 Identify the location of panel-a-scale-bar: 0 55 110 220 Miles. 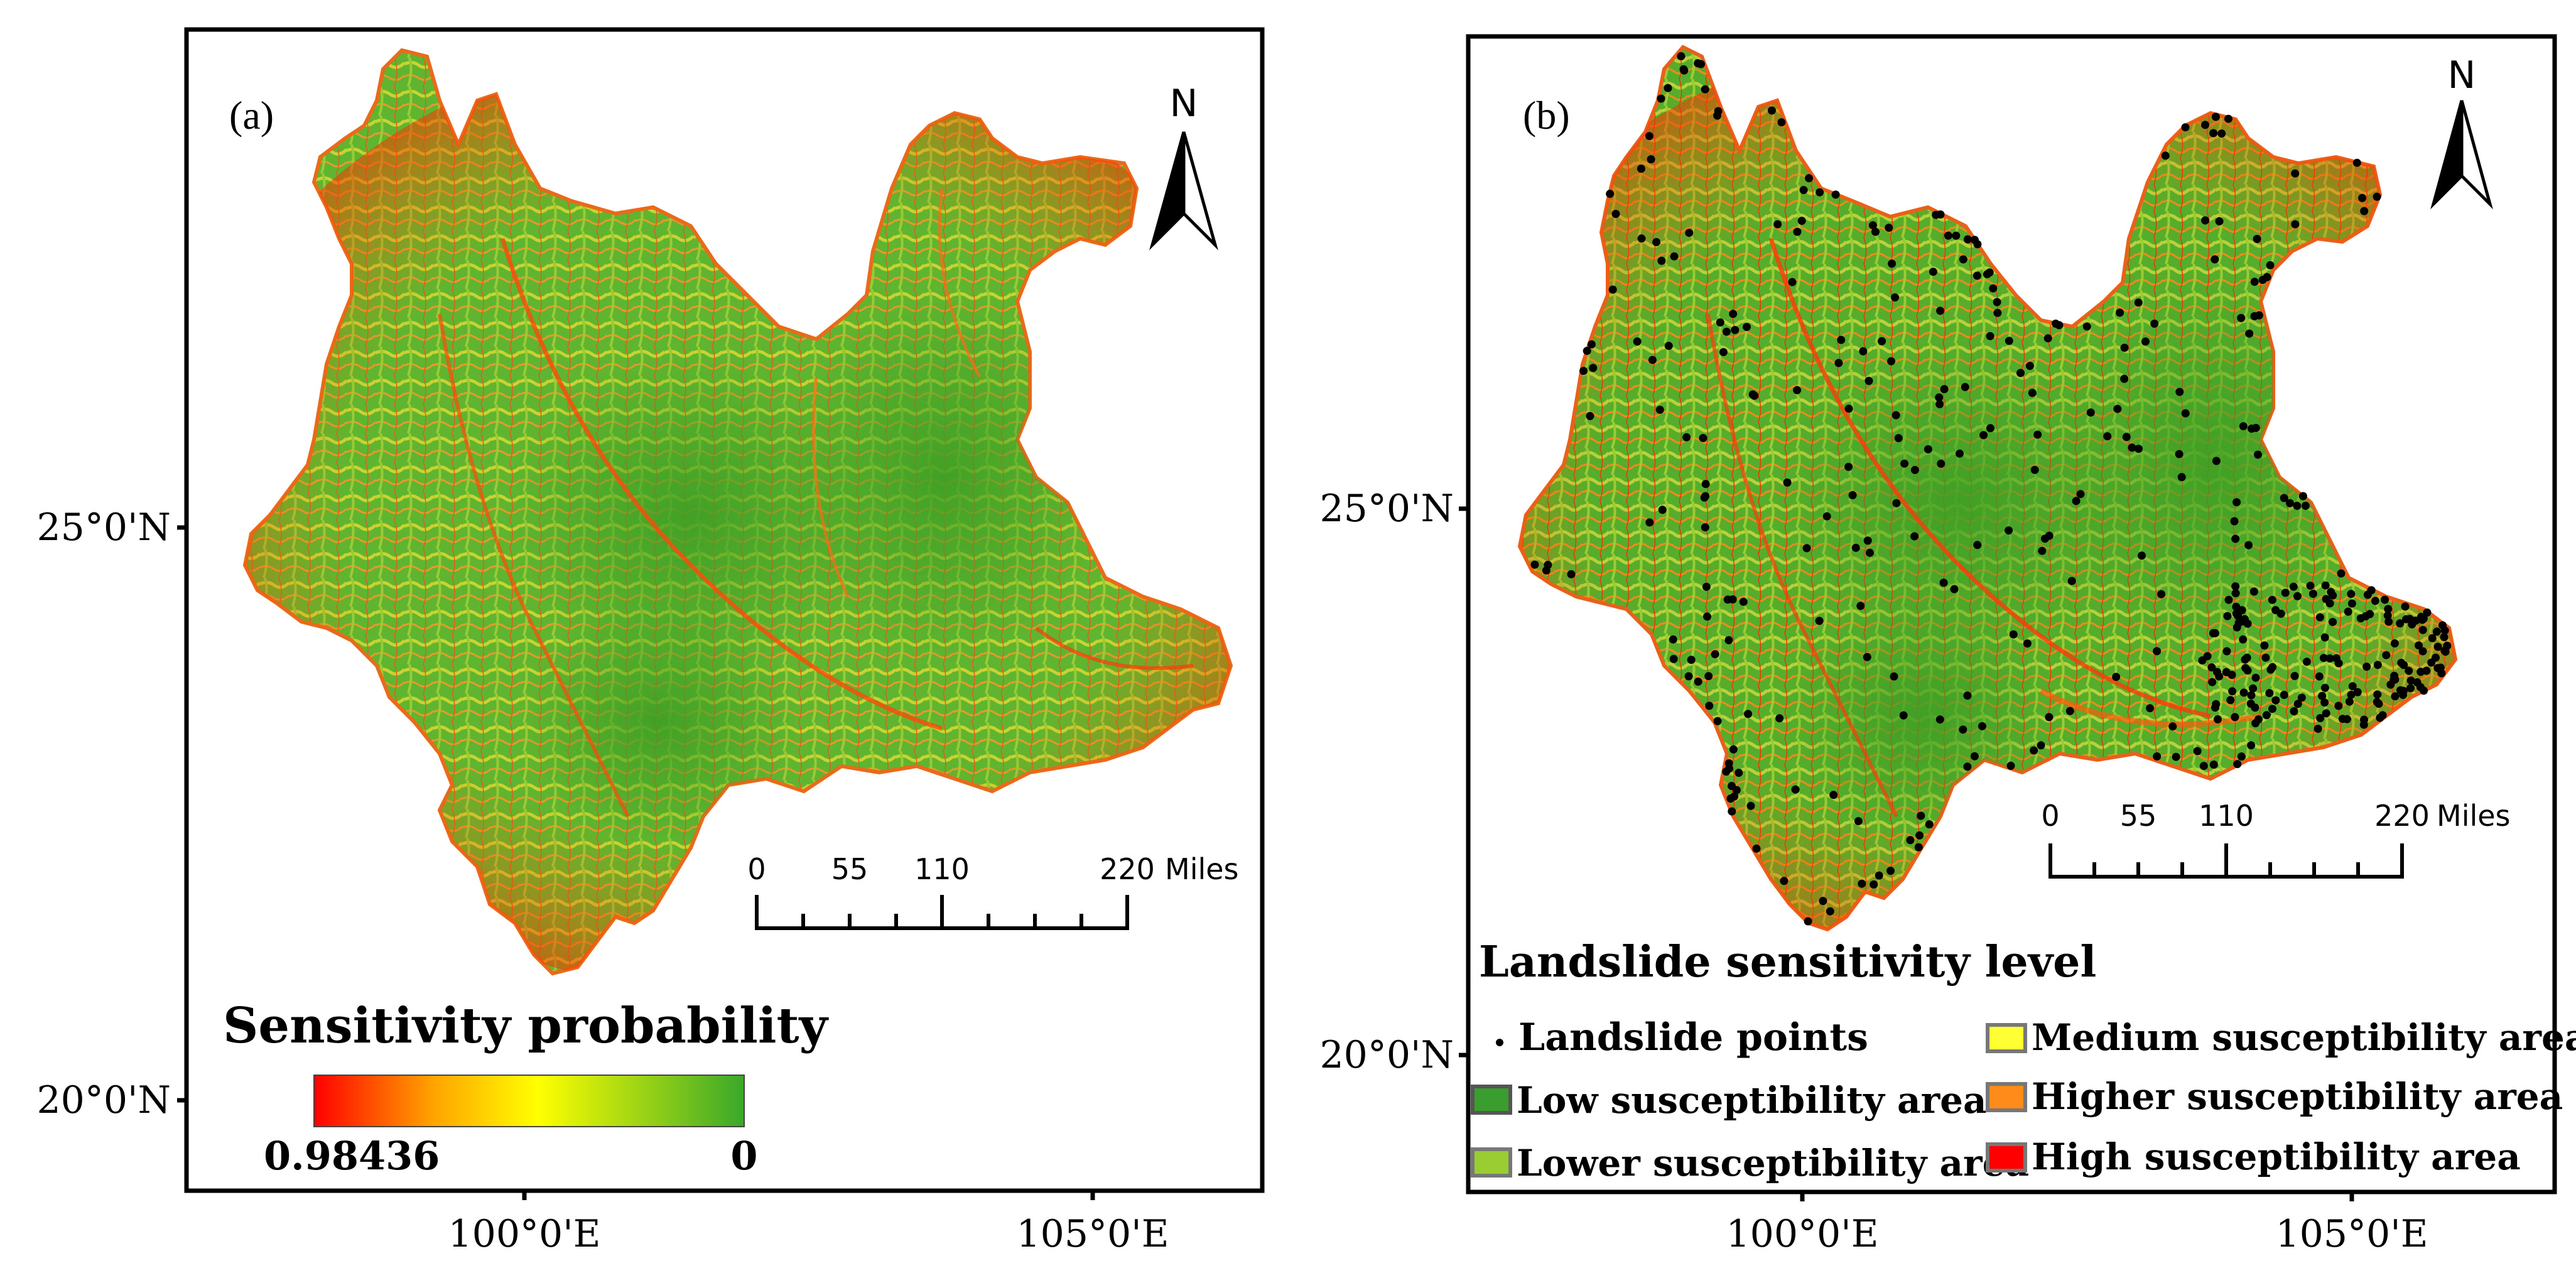
(993, 891).